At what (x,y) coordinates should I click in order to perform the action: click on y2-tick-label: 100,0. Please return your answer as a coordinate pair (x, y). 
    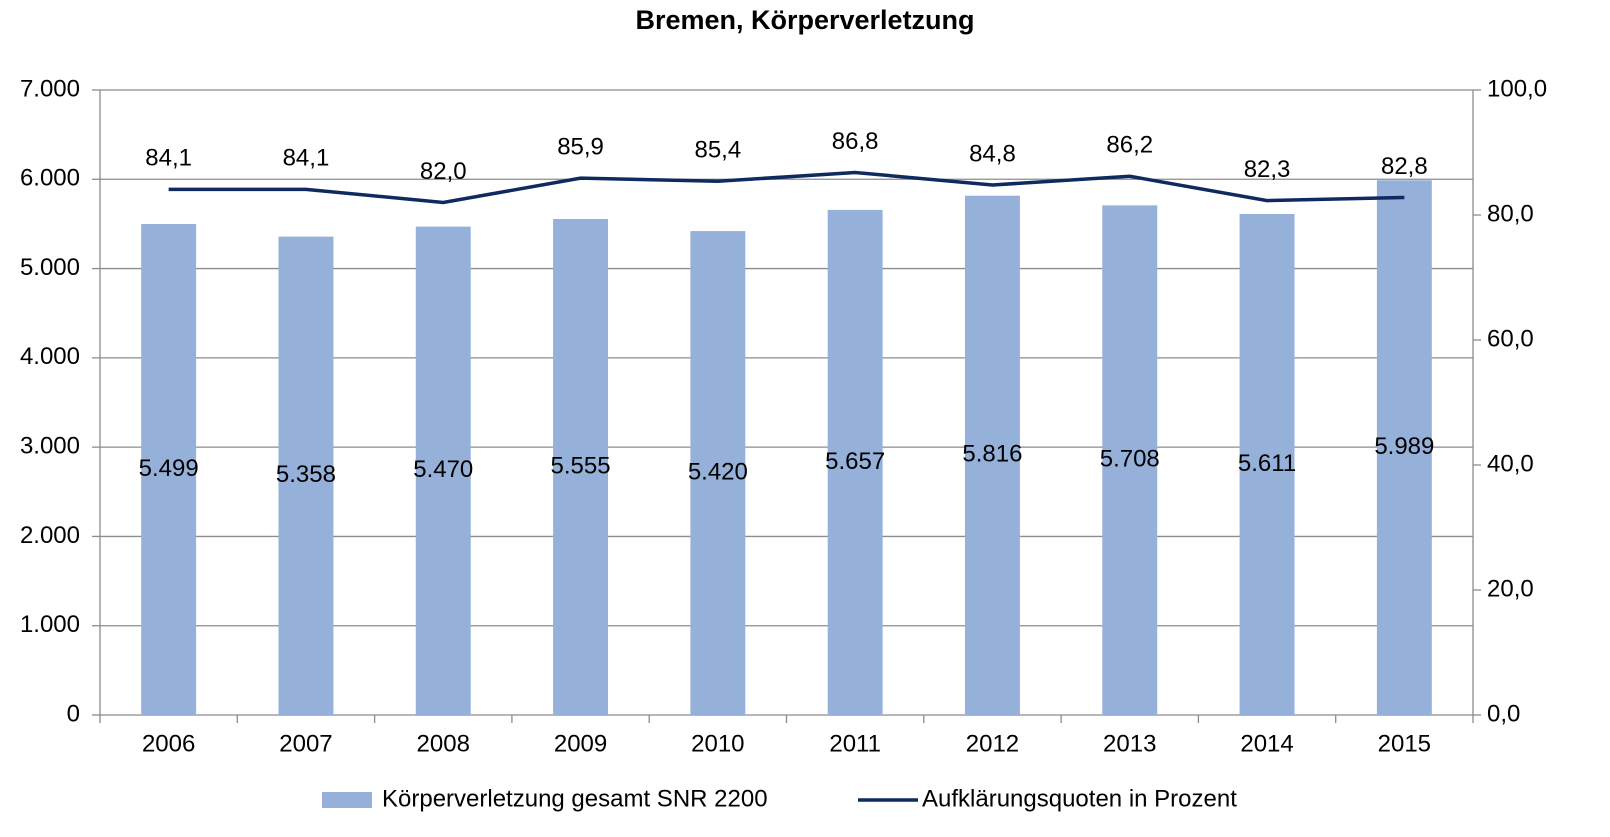
    Looking at the image, I should click on (1517, 88).